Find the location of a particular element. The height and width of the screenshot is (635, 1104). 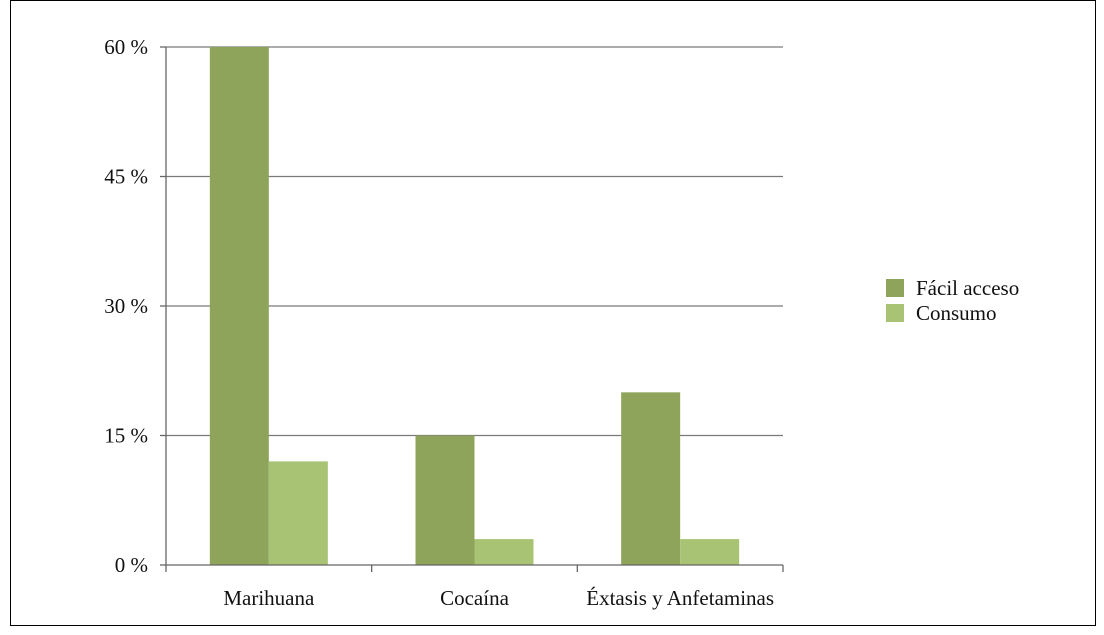

x-tick-label: Cocaína is located at coordinates (474, 598).